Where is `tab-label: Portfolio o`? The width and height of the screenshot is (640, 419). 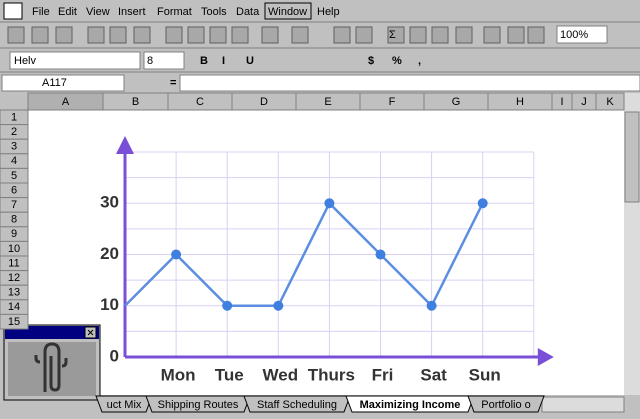
tab-label: Portfolio o is located at coordinates (506, 405).